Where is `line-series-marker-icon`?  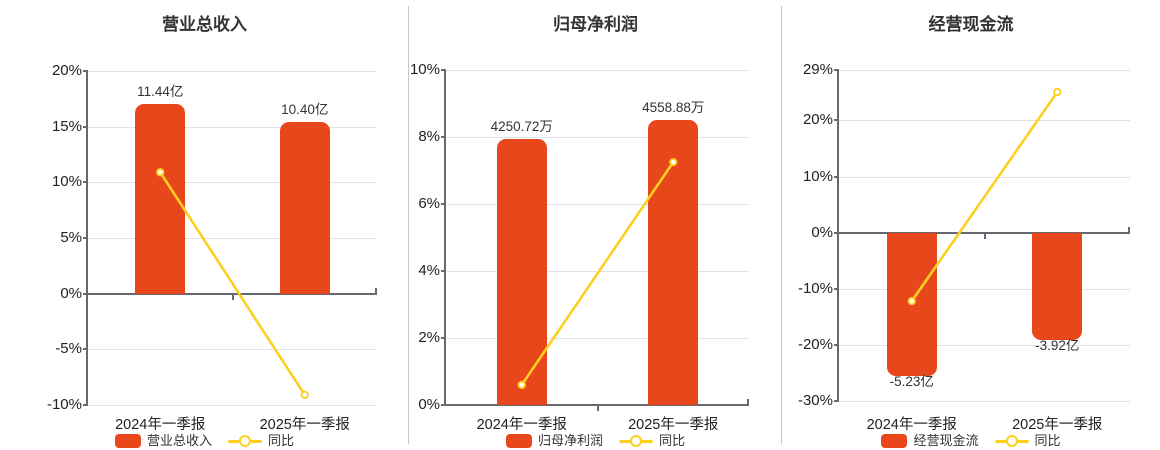 line-series-marker-icon is located at coordinates (636, 441).